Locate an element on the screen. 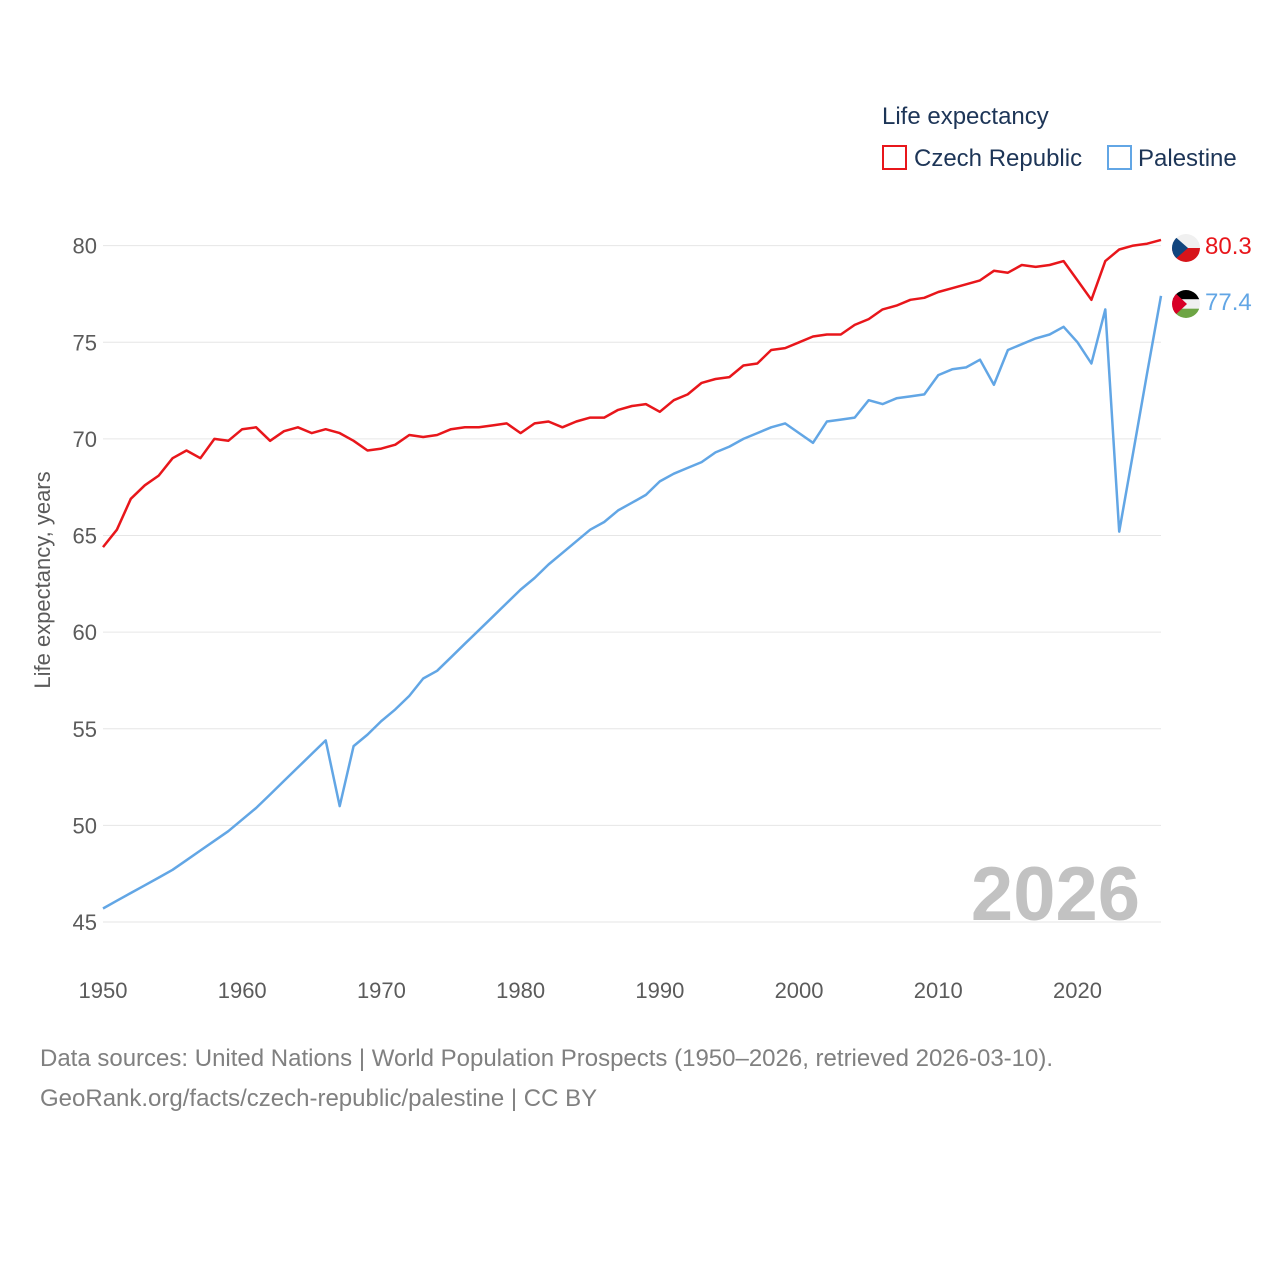 The image size is (1280, 1280). y-tick-label-55: 55 is located at coordinates (85, 729).